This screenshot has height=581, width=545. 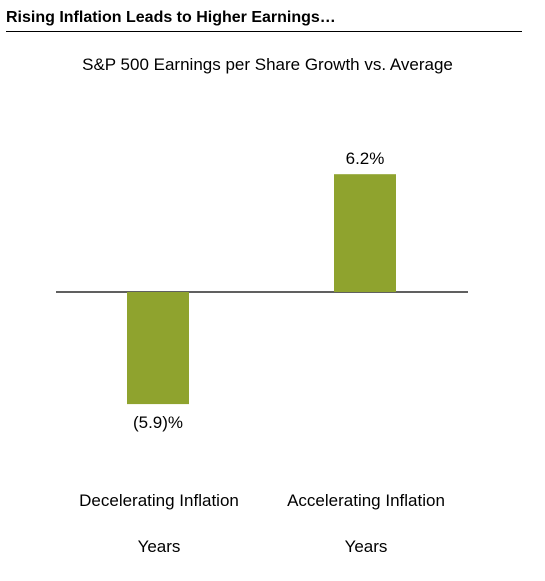 I want to click on category-label-accelerating: Accelerating Inflation Years, so click(x=366, y=523).